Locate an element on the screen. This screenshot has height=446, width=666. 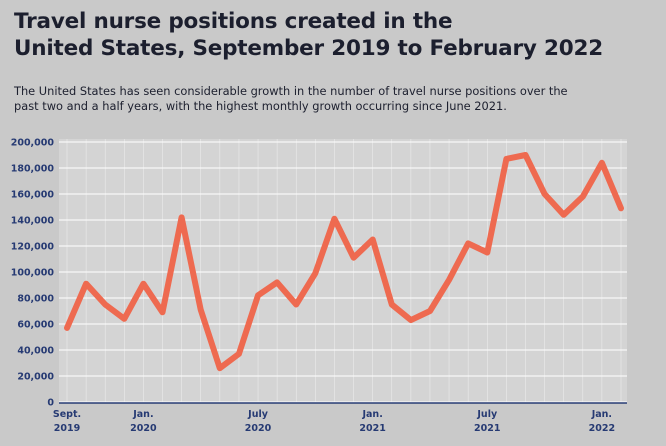
y-tick-label: 160,000 is located at coordinates (33, 195).